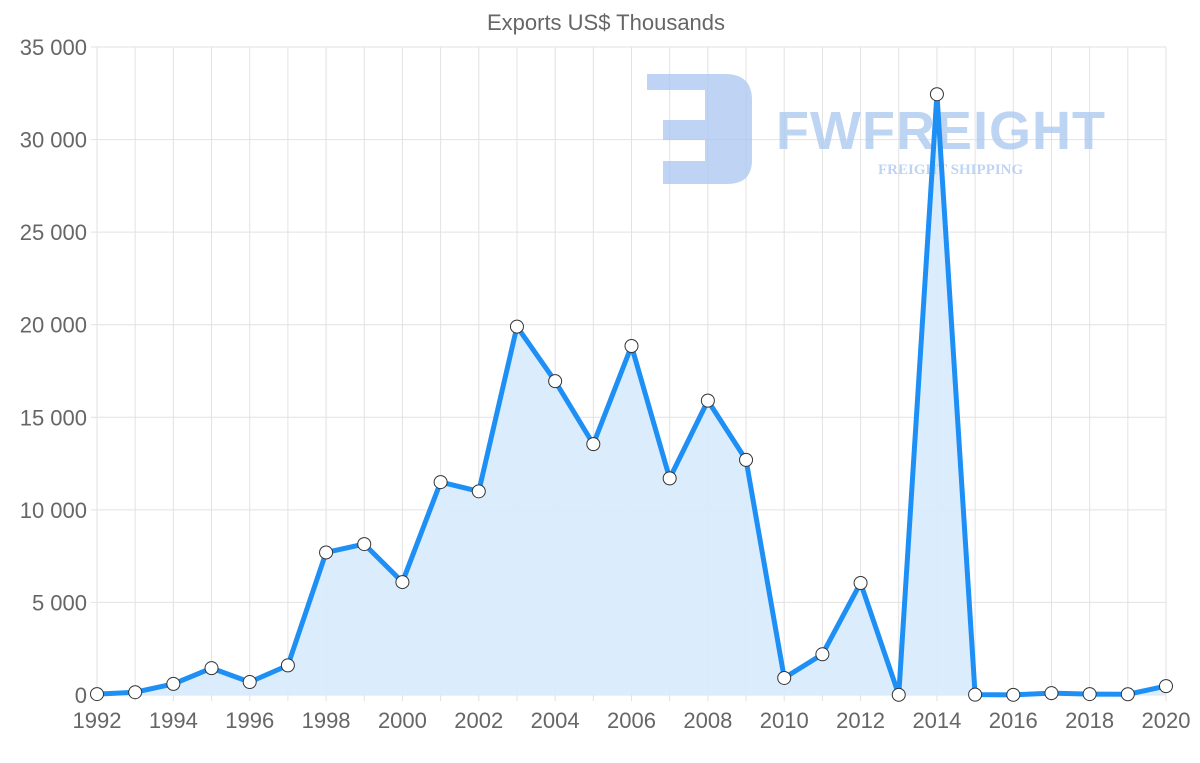  What do you see at coordinates (402, 720) in the screenshot?
I see `x-tick-label: 2000` at bounding box center [402, 720].